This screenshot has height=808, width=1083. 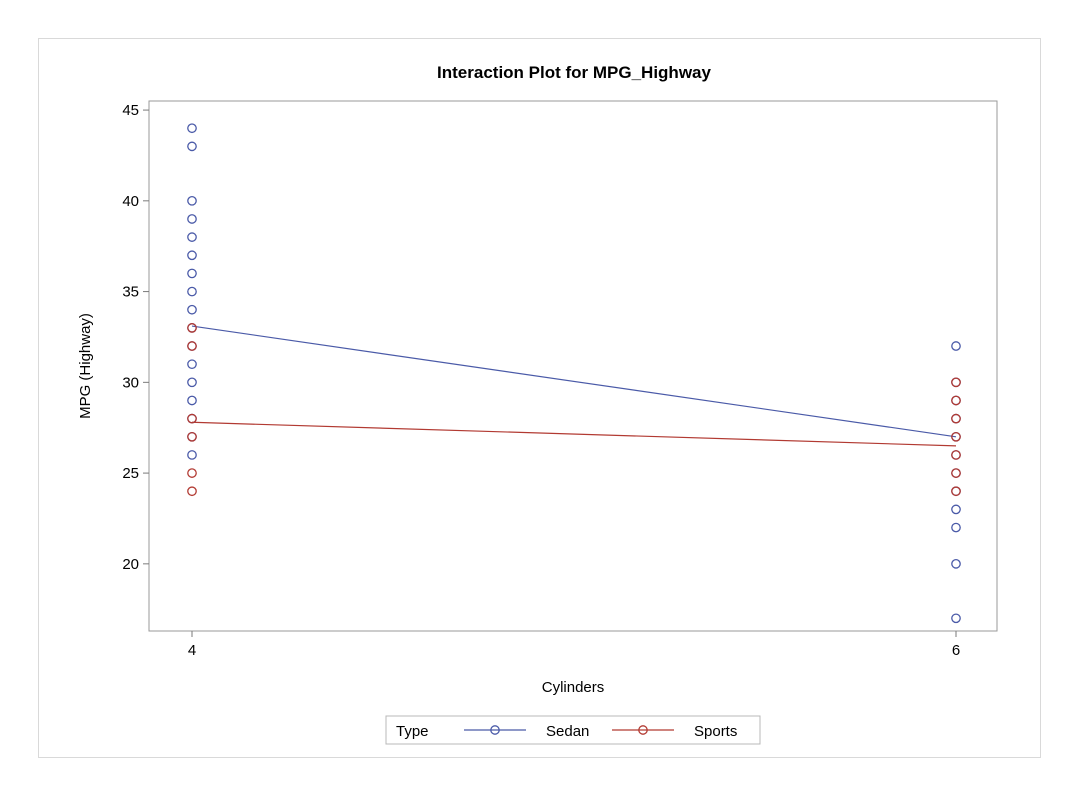 What do you see at coordinates (715, 731) in the screenshot?
I see `legend-sports-label: Sports` at bounding box center [715, 731].